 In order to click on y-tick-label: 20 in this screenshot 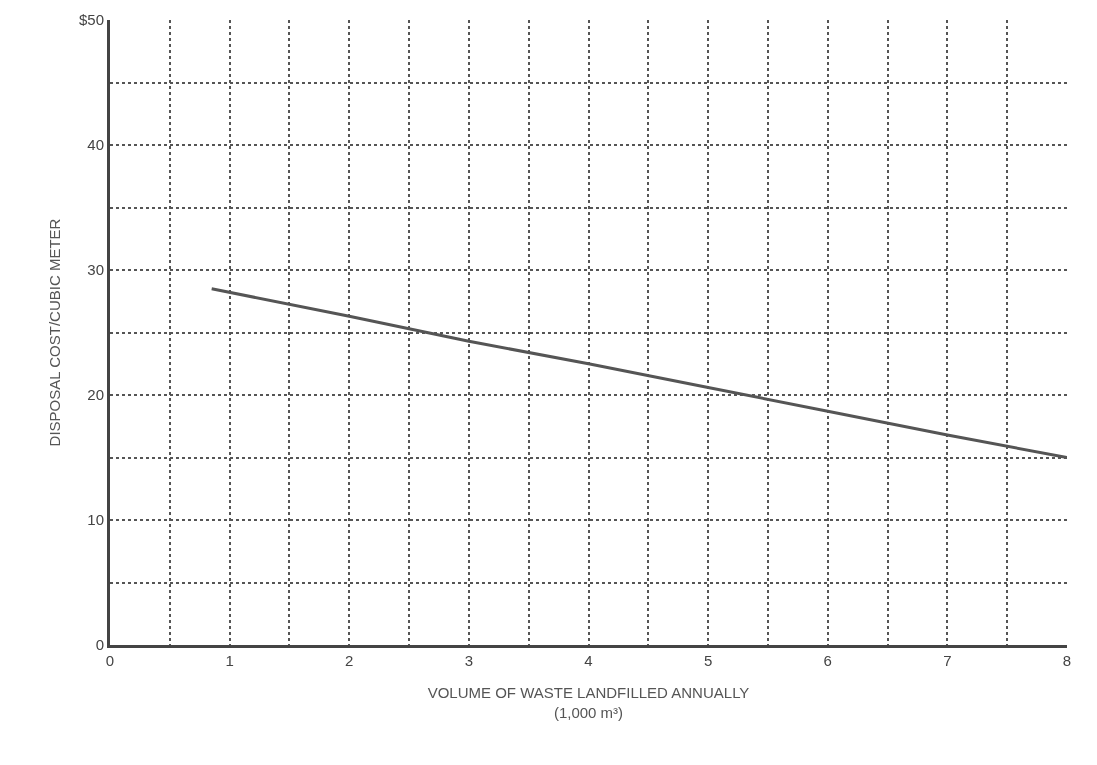, I will do `click(95, 395)`.